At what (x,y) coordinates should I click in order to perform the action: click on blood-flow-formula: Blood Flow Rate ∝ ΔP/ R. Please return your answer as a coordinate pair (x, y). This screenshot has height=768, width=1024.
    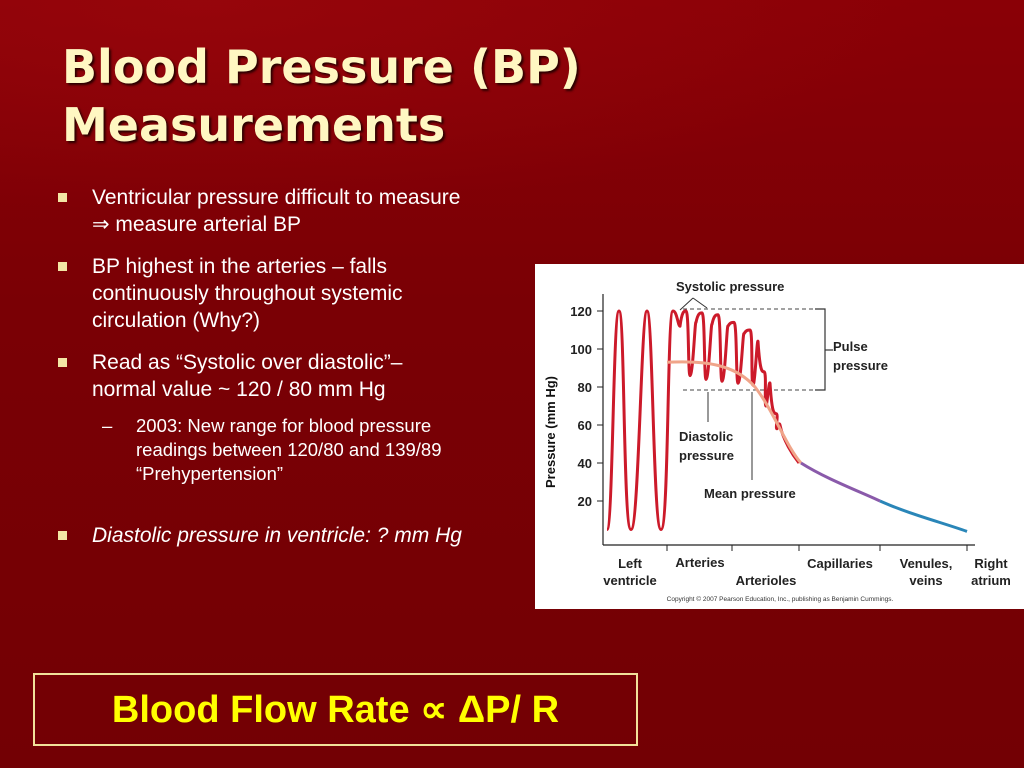
    Looking at the image, I should click on (335, 710).